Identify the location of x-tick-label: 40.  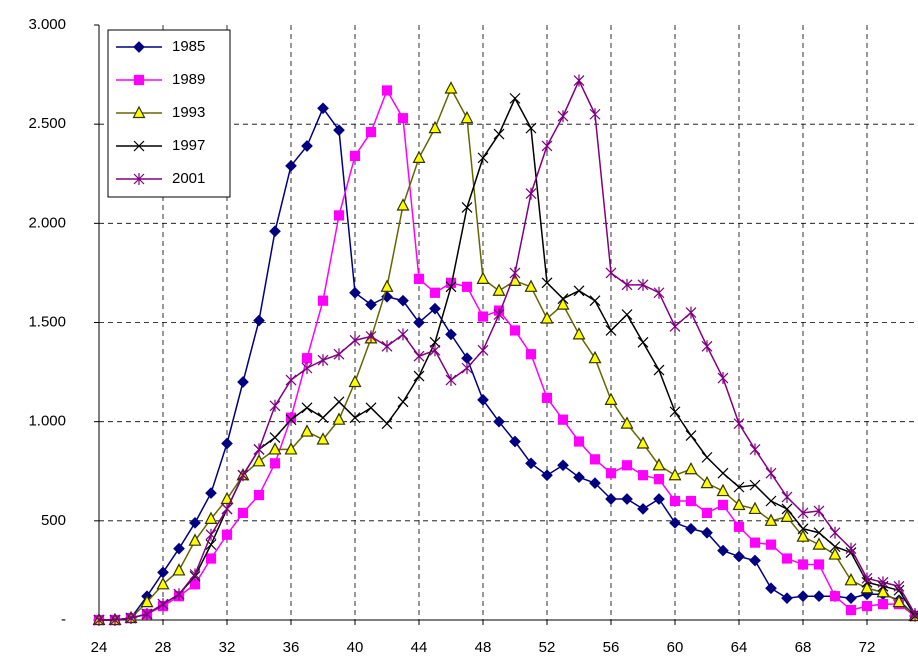
(355, 647).